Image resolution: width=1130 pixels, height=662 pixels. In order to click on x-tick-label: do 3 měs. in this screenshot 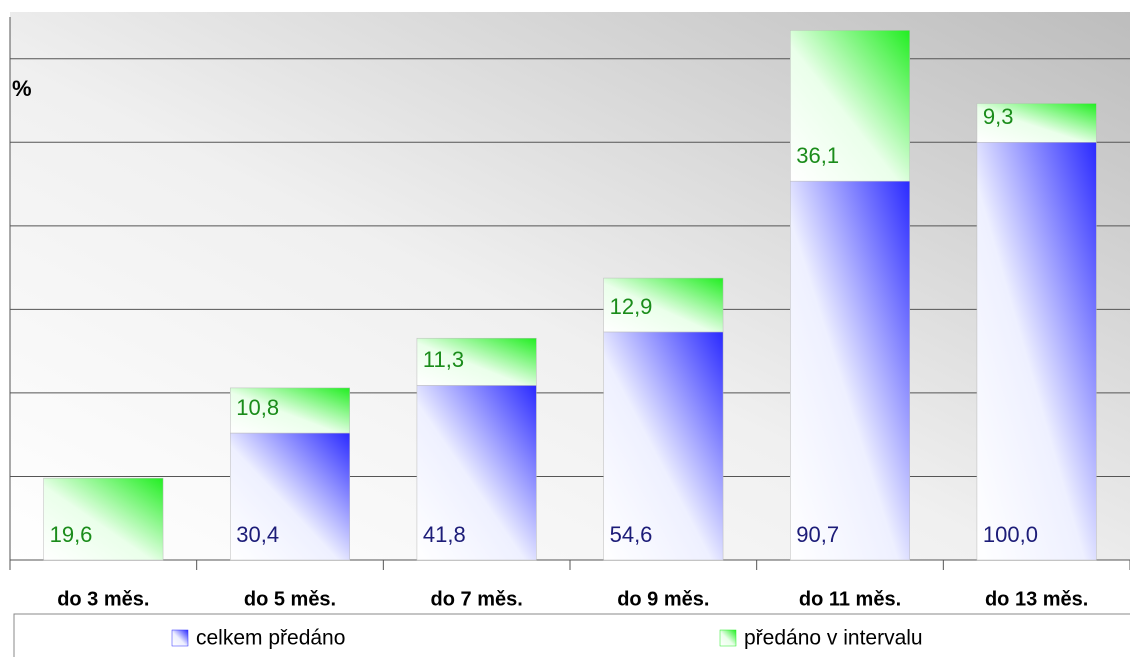, I will do `click(103, 599)`.